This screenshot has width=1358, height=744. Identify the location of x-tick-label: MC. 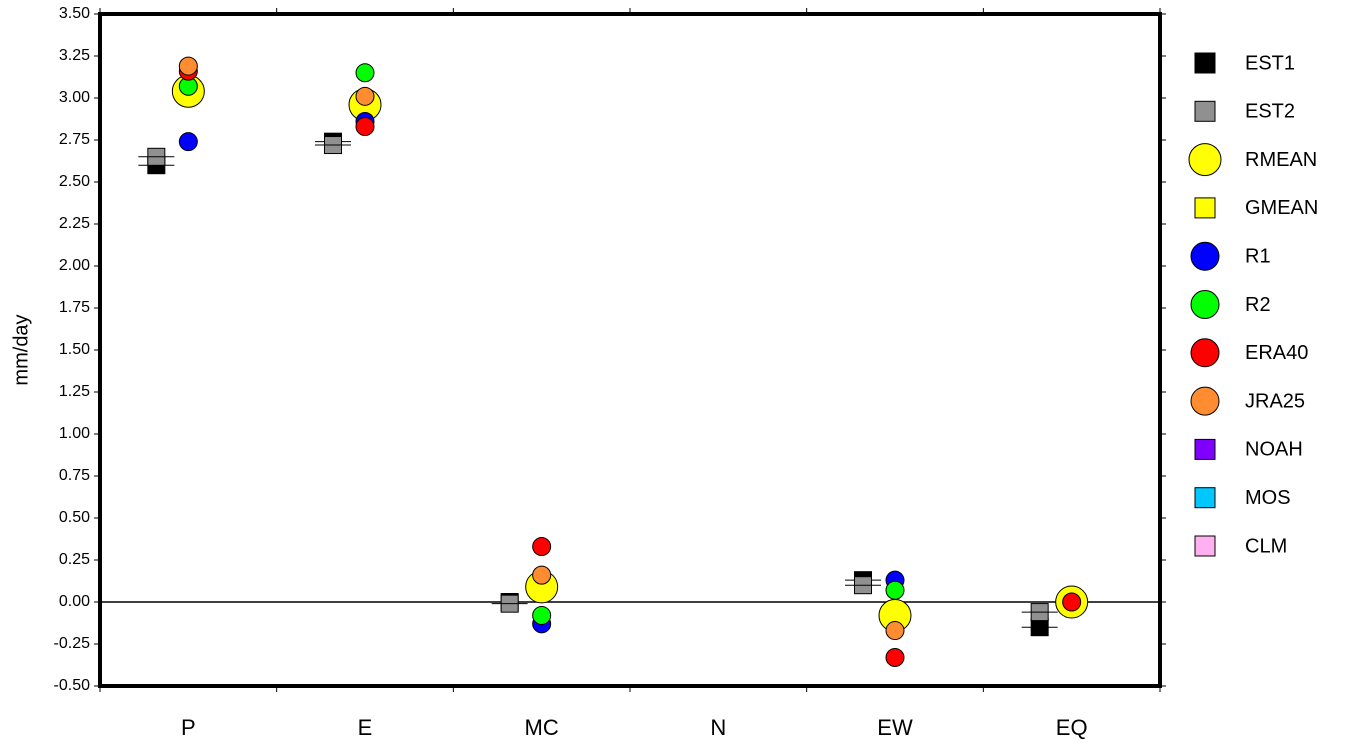
(542, 727).